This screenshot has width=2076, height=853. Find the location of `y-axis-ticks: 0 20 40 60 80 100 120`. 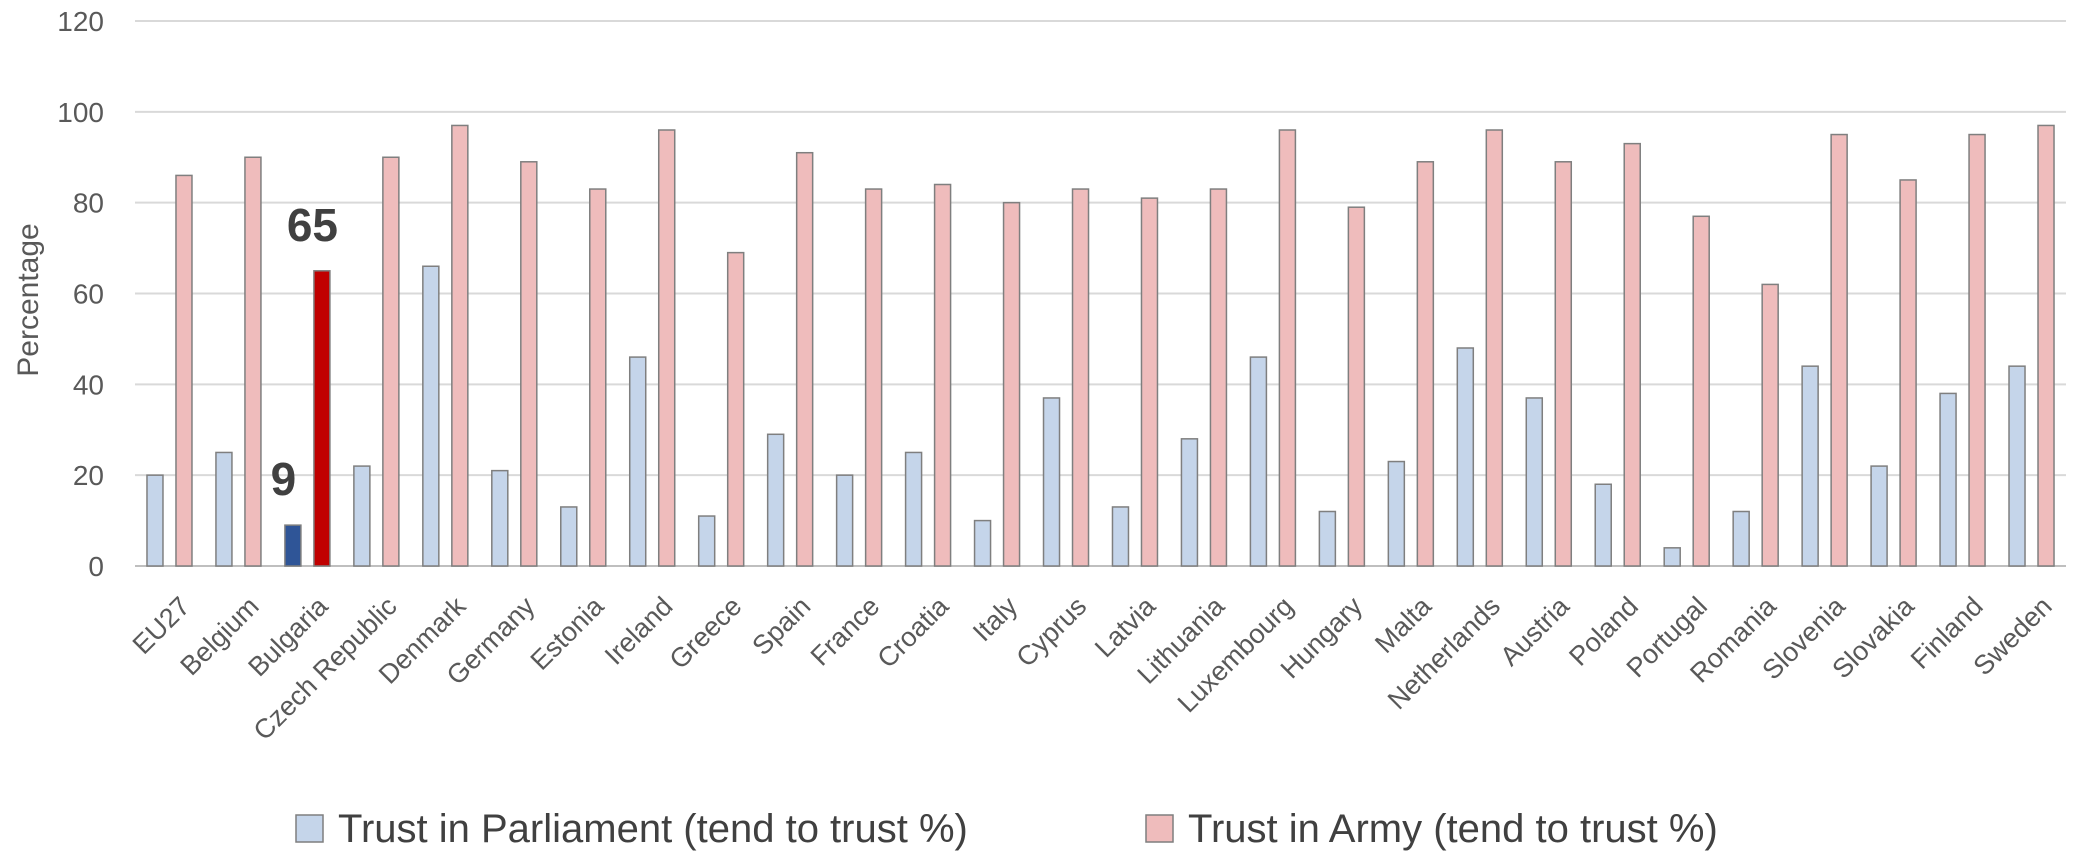

y-axis-ticks: 0 20 40 60 80 100 120 is located at coordinates (80, 294).